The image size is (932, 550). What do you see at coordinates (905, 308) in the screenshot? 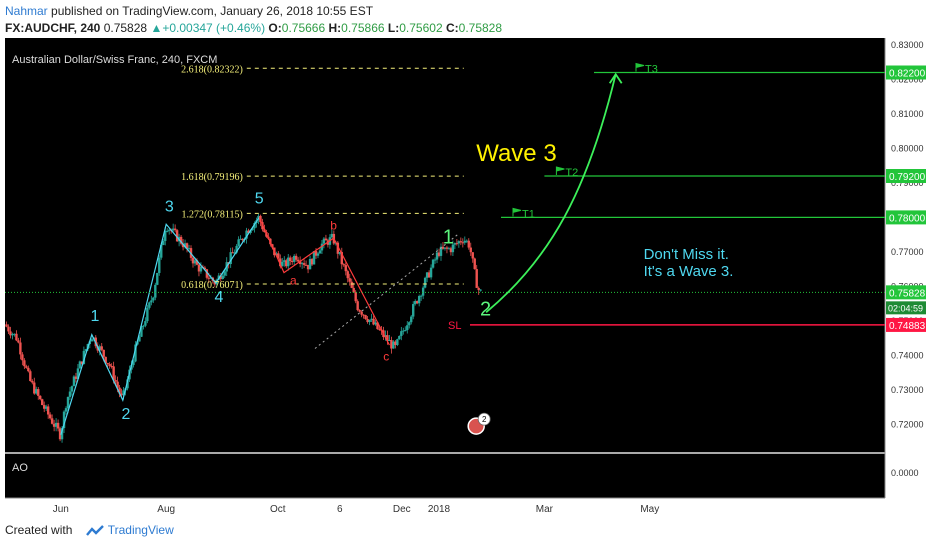
I see `countdown-label: 02:04:59` at bounding box center [905, 308].